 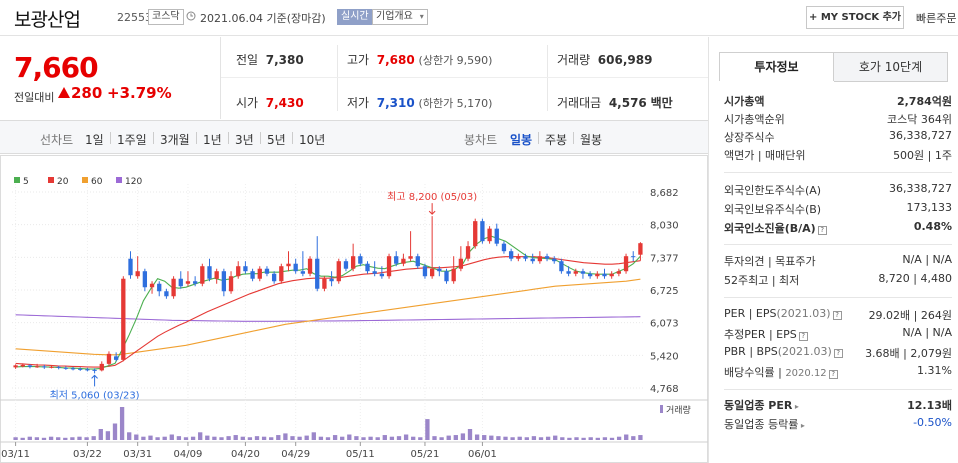 What do you see at coordinates (855, 17) in the screenshot?
I see `add-mystock-button: + MY STOCK 추가` at bounding box center [855, 17].